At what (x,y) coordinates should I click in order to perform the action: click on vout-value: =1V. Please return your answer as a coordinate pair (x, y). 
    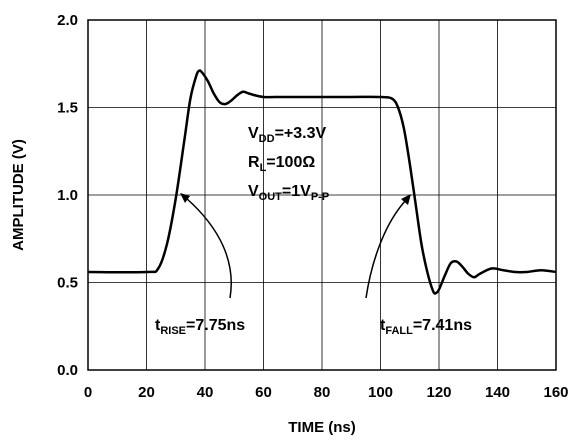
    Looking at the image, I should click on (296, 191).